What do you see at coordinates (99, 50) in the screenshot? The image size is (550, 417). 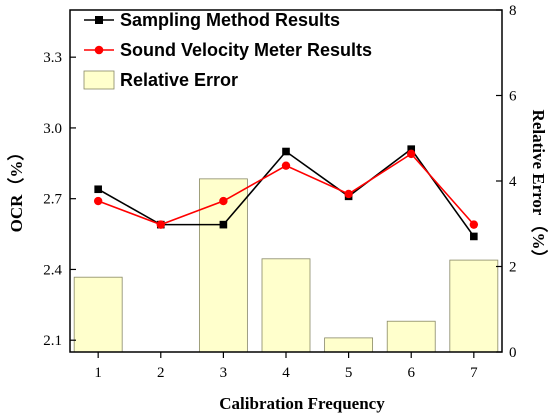 I see `legend-marker-circle` at bounding box center [99, 50].